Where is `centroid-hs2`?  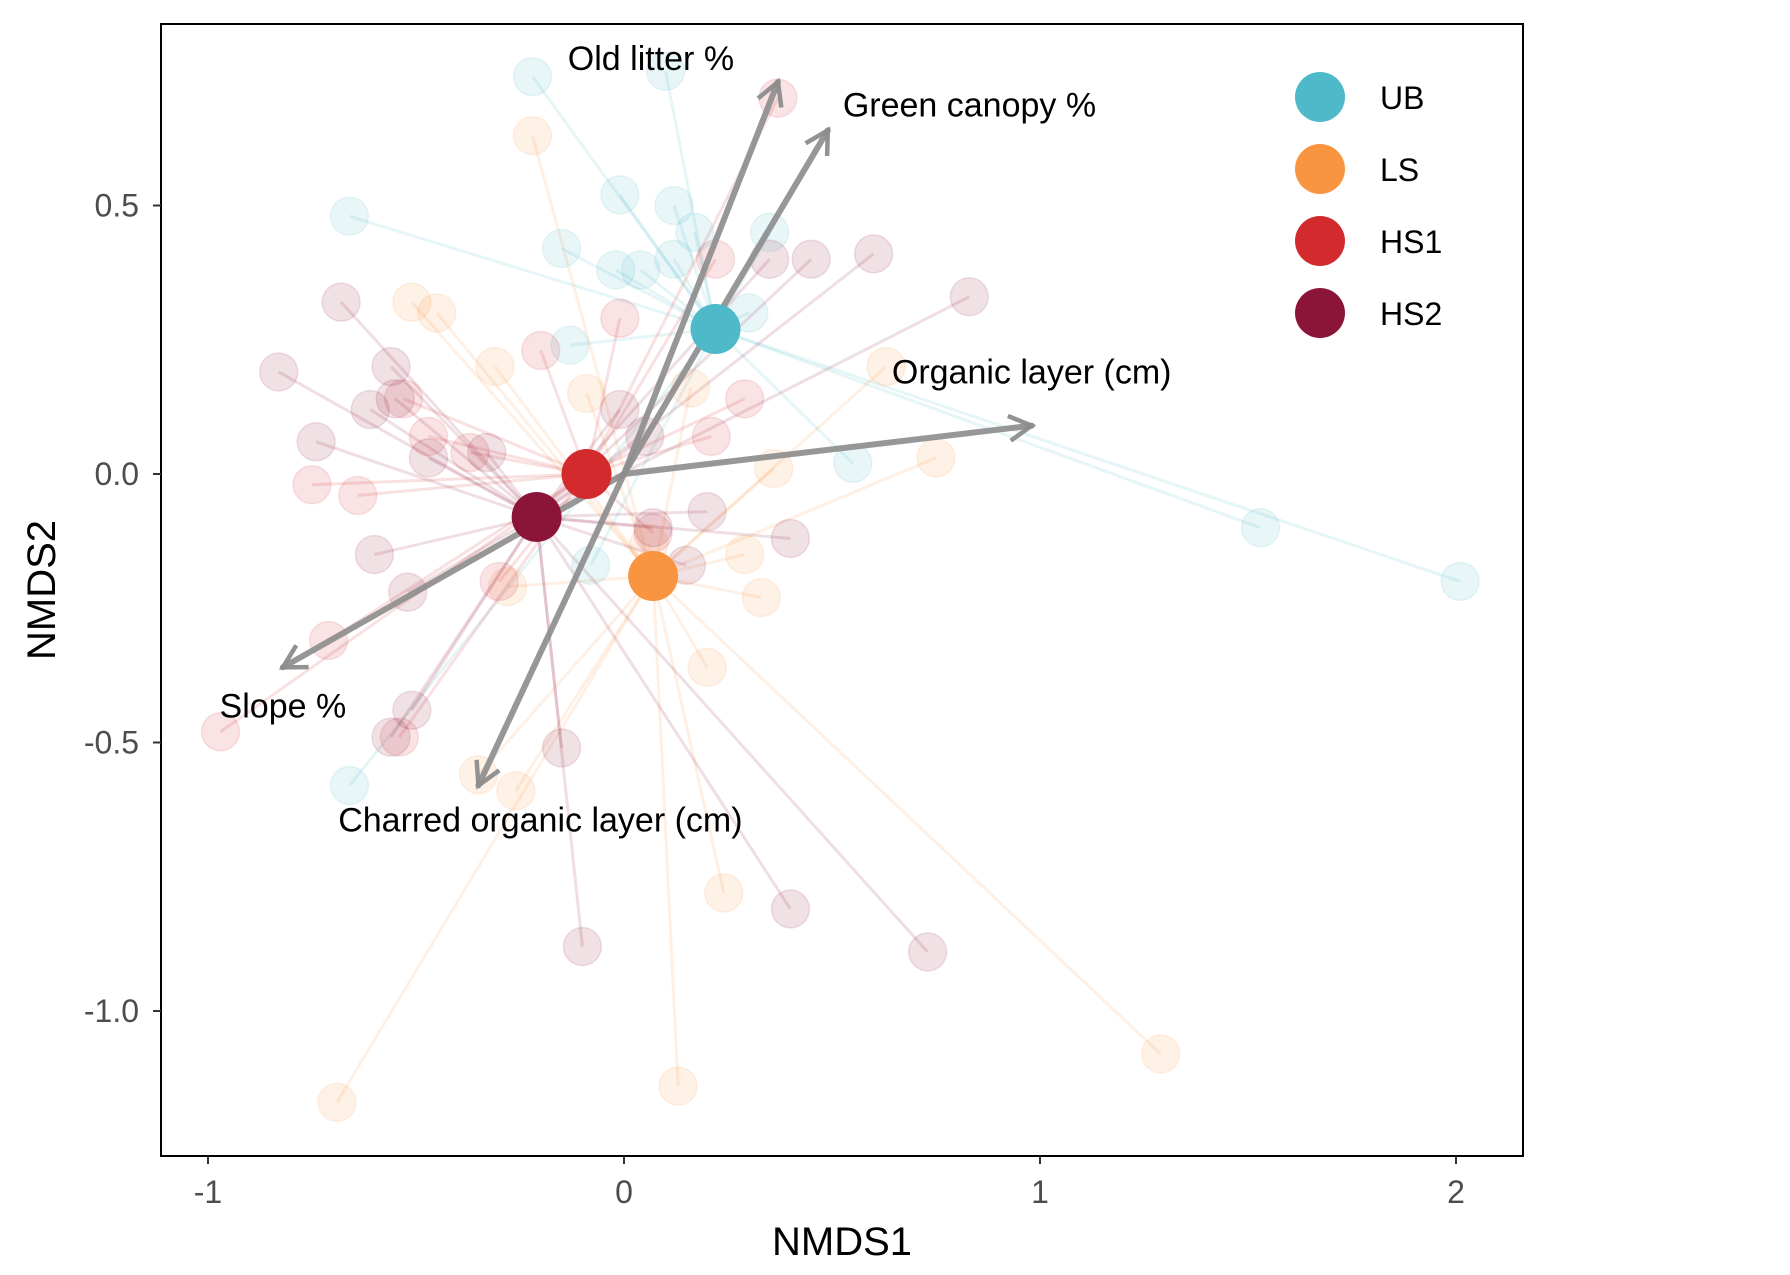 centroid-hs2 is located at coordinates (536, 516).